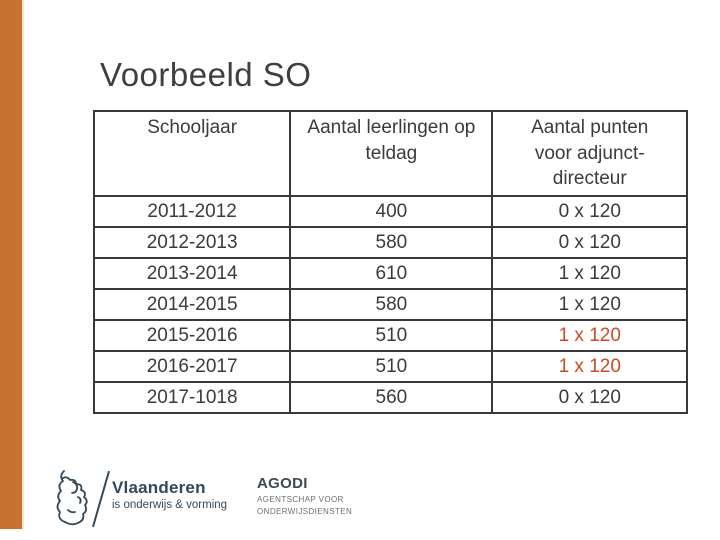  What do you see at coordinates (192, 153) in the screenshot?
I see `header-schooljaar: Schooljaar` at bounding box center [192, 153].